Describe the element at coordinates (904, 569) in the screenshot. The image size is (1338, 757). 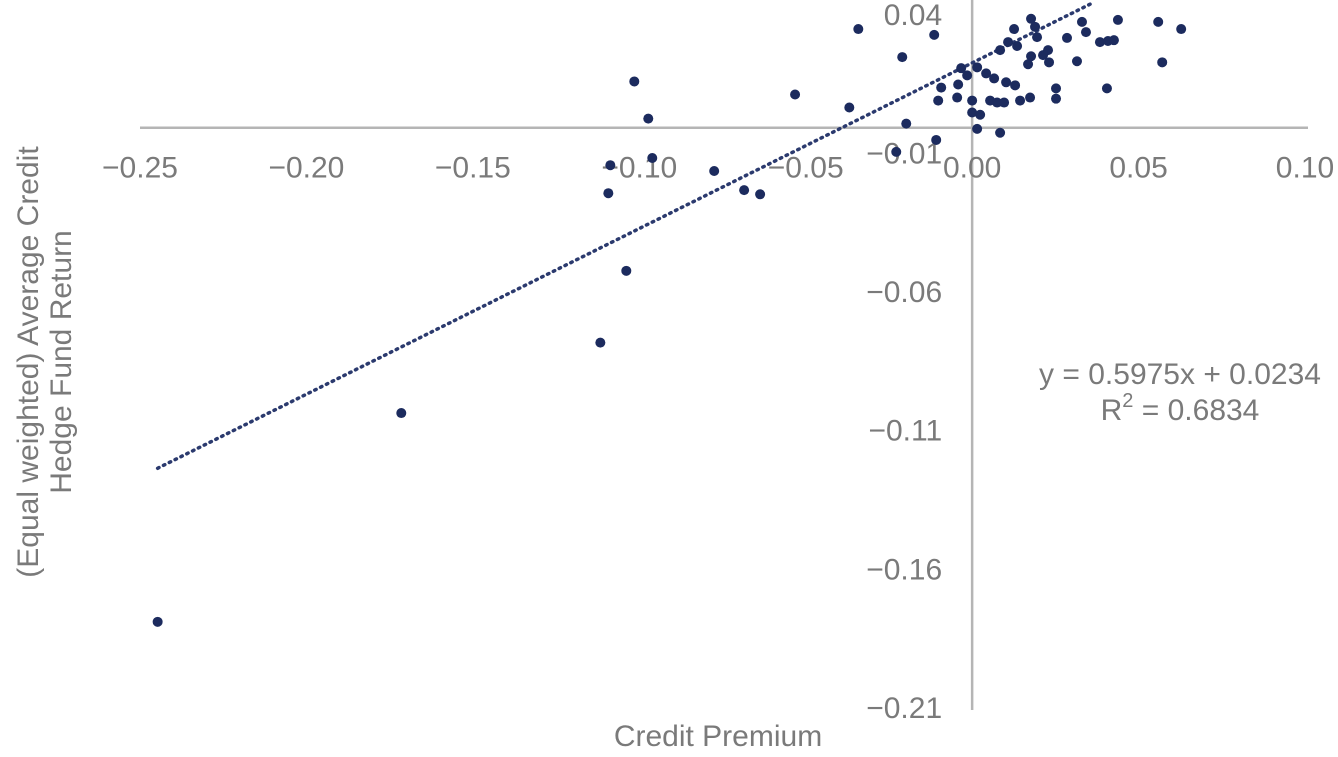
I see `y-tick-label: −0.16` at that location.